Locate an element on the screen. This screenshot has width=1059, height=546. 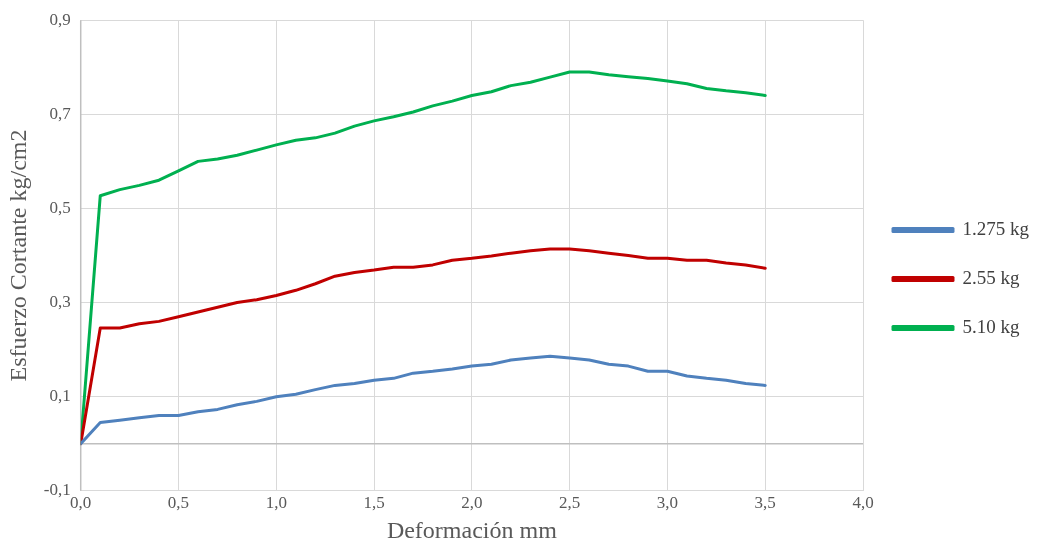
legend-label: 5.10 kg is located at coordinates (991, 326).